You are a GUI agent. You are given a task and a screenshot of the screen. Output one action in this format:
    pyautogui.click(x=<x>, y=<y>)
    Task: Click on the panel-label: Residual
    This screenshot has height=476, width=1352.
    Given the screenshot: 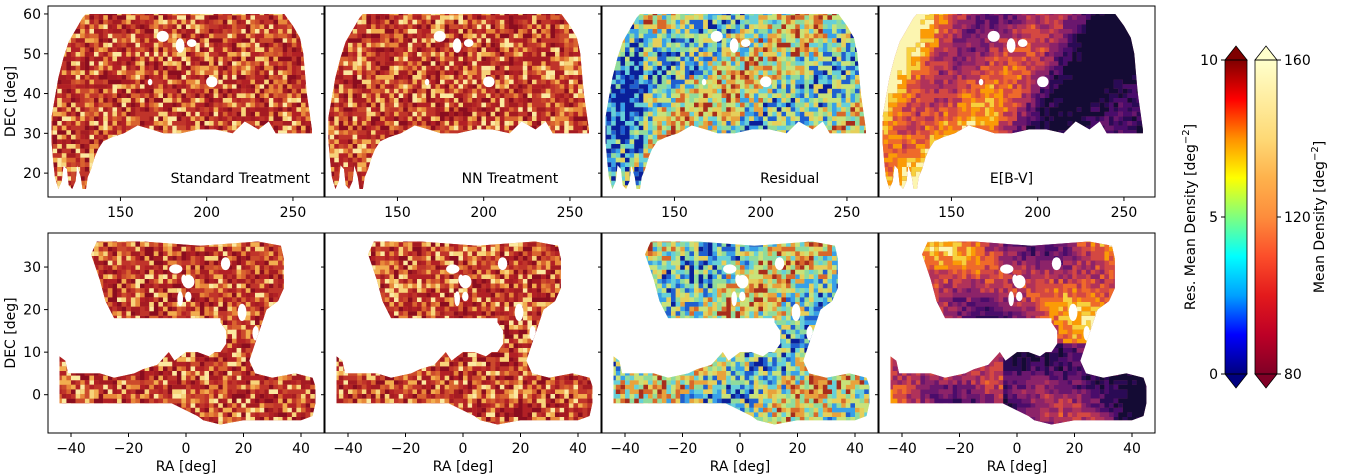 What is the action you would take?
    pyautogui.click(x=789, y=179)
    